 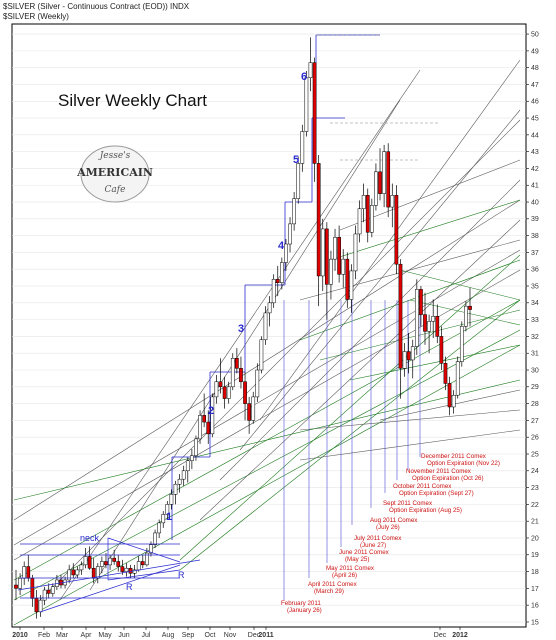 I want to click on logo-line1: Jesse's, so click(x=114, y=156).